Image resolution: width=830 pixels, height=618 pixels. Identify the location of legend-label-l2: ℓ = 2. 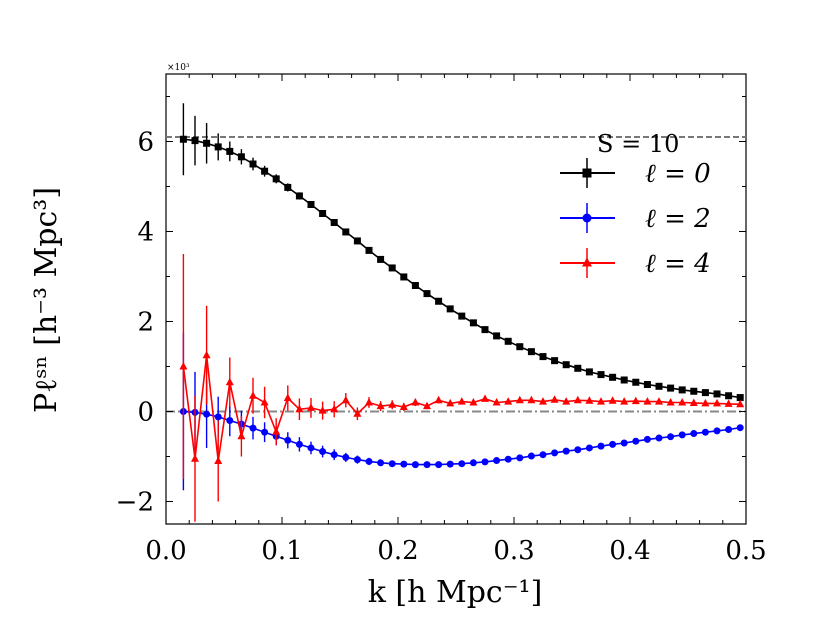
(678, 219).